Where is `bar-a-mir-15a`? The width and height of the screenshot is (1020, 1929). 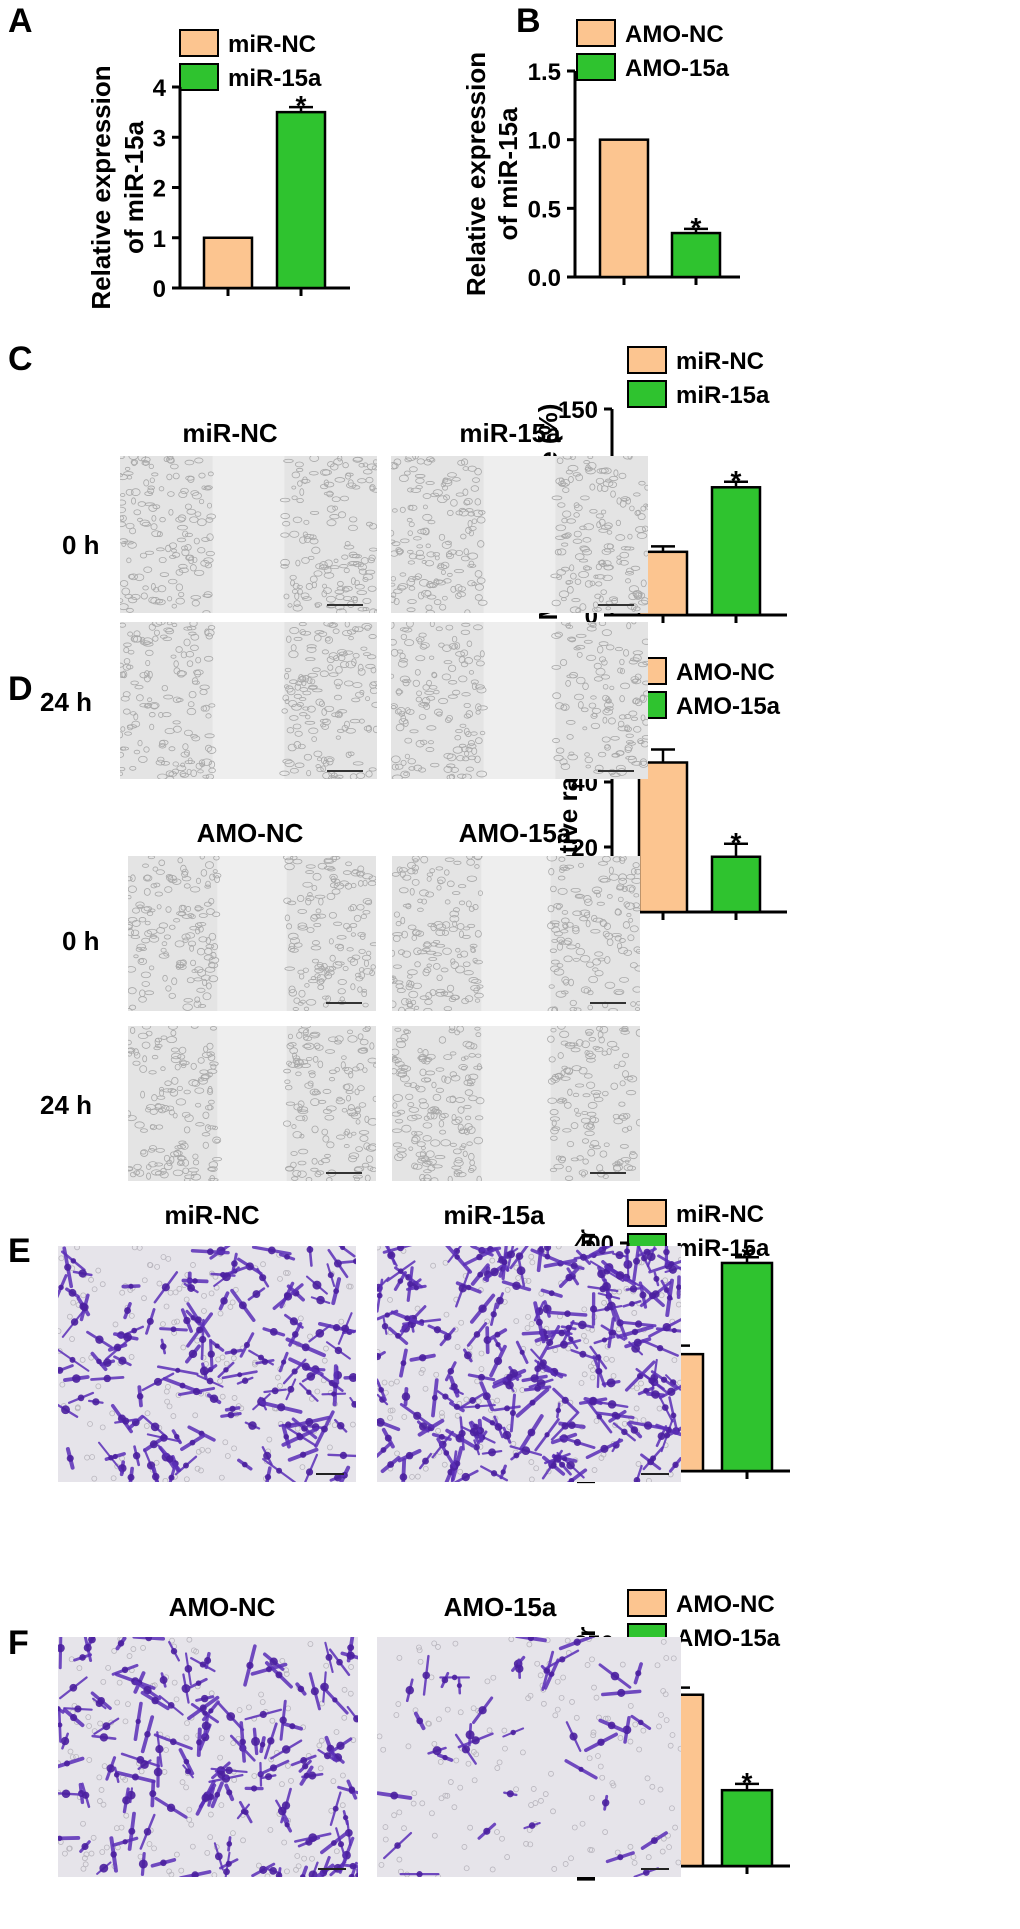
bar-a-mir-15a is located at coordinates (301, 200).